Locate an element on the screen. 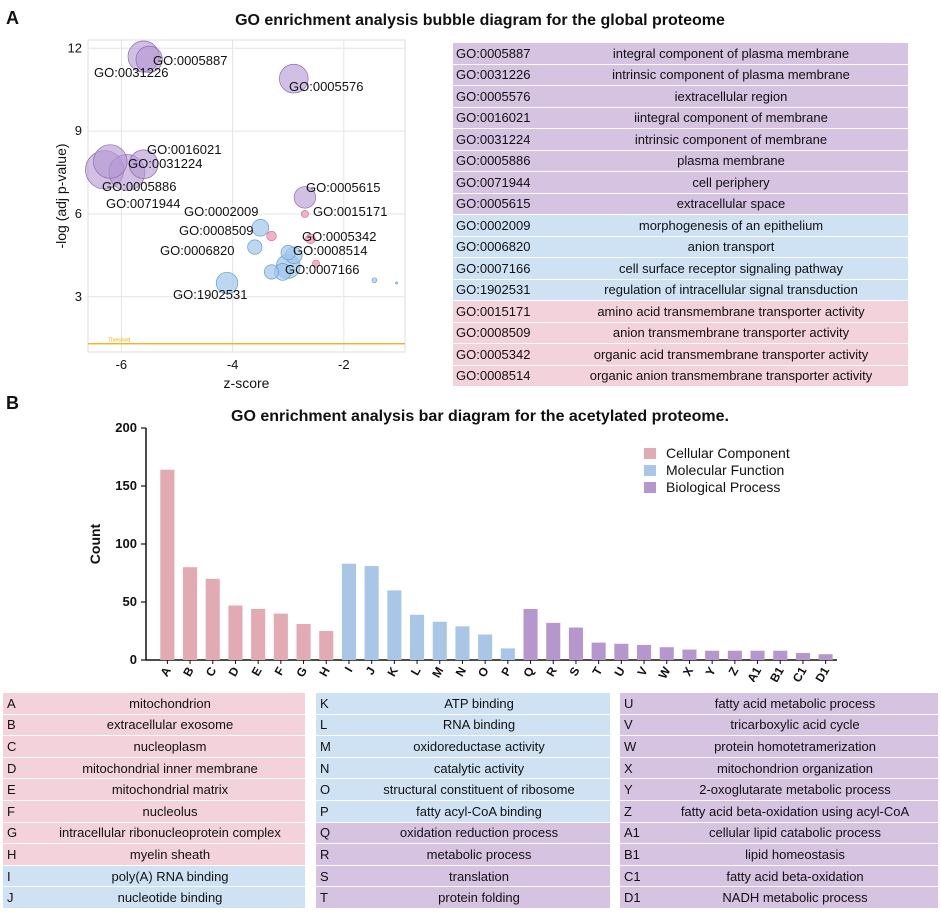 The width and height of the screenshot is (941, 912). category-id-cell: E is located at coordinates (19, 789).